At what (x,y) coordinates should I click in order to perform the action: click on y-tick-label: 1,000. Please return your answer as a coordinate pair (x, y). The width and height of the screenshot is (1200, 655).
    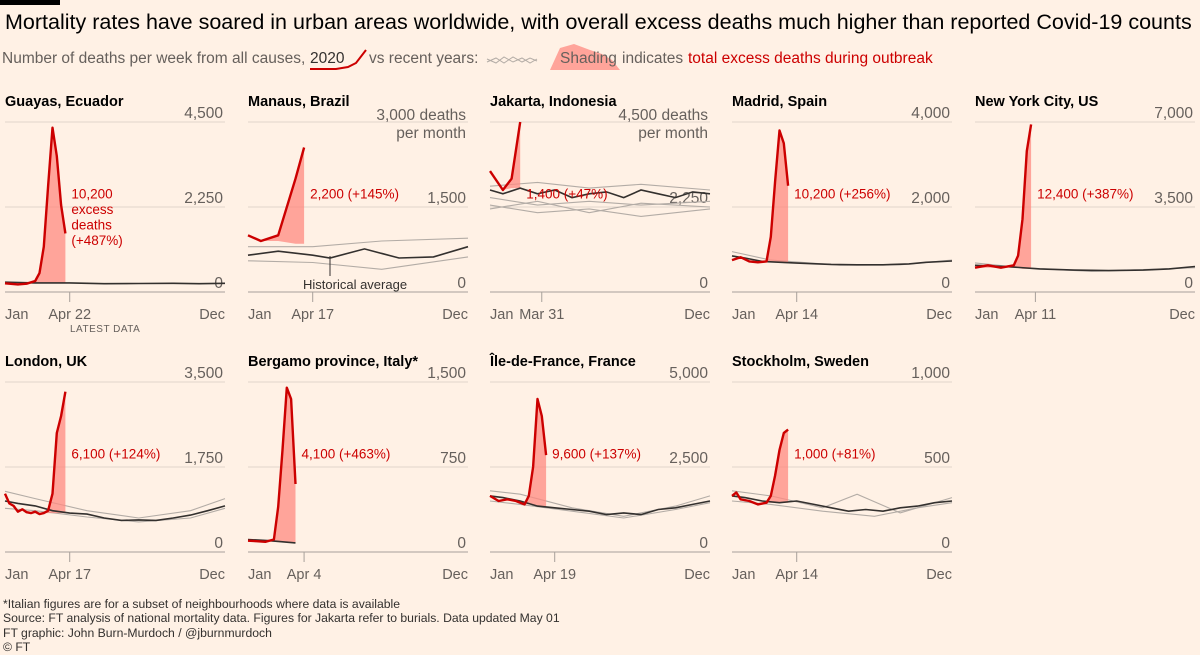
    Looking at the image, I should click on (930, 373).